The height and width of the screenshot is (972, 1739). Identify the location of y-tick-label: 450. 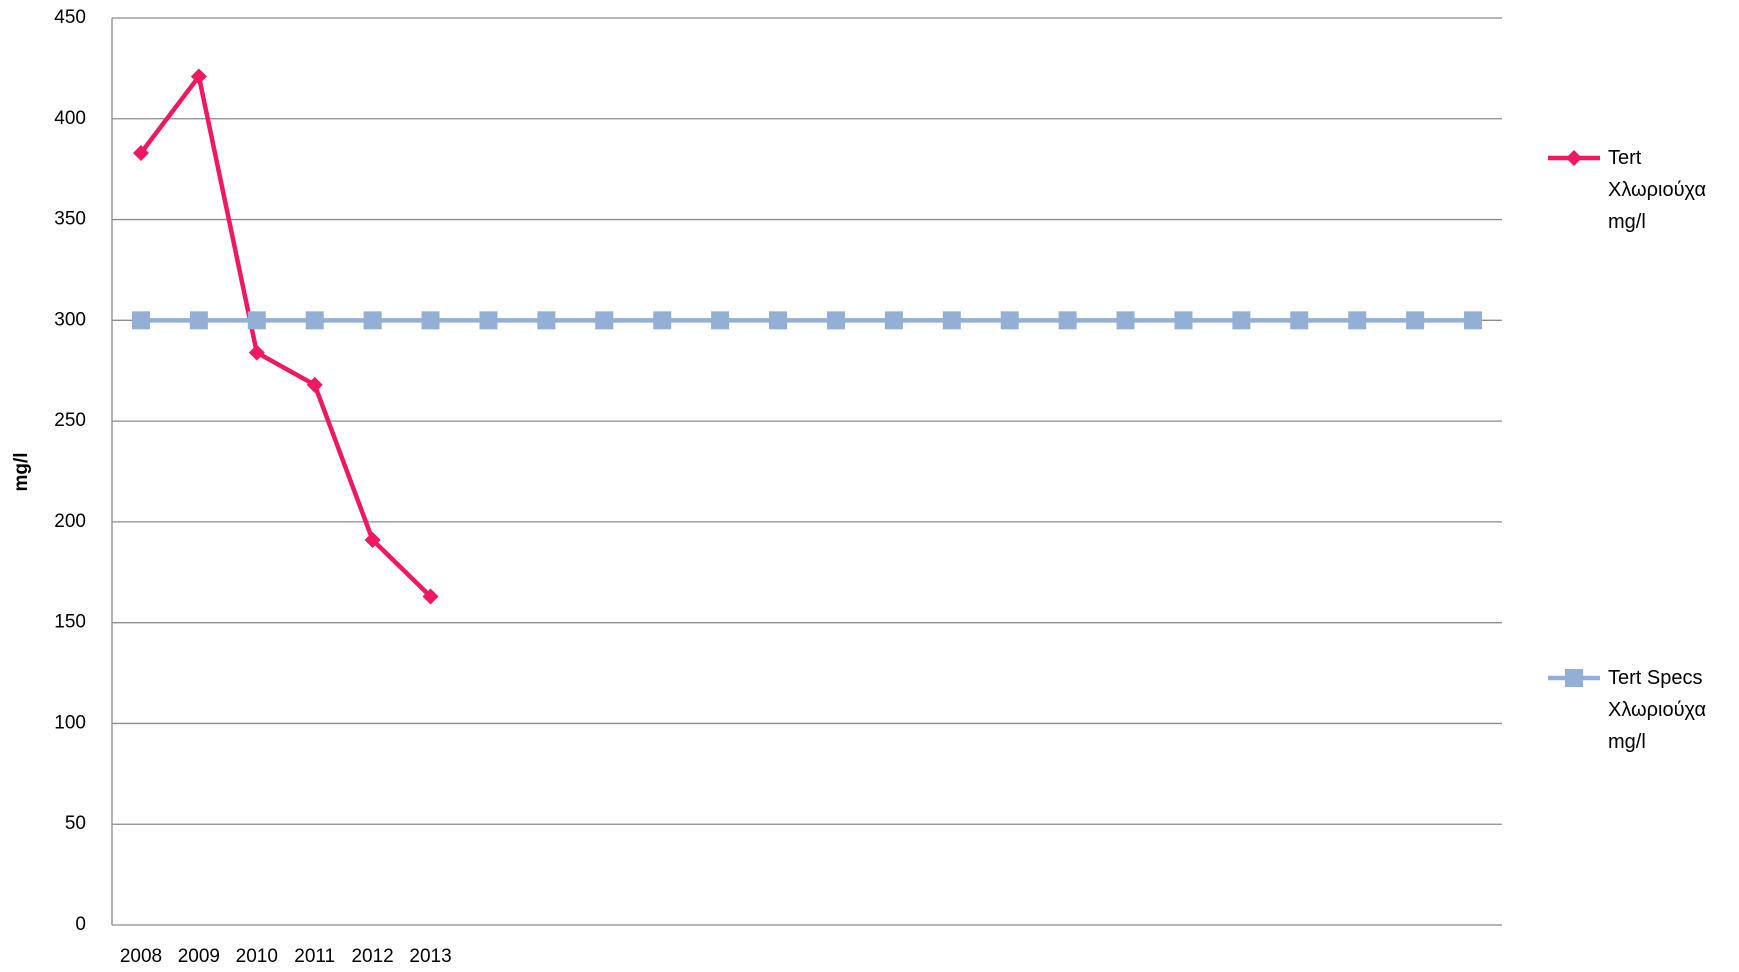
(70, 17).